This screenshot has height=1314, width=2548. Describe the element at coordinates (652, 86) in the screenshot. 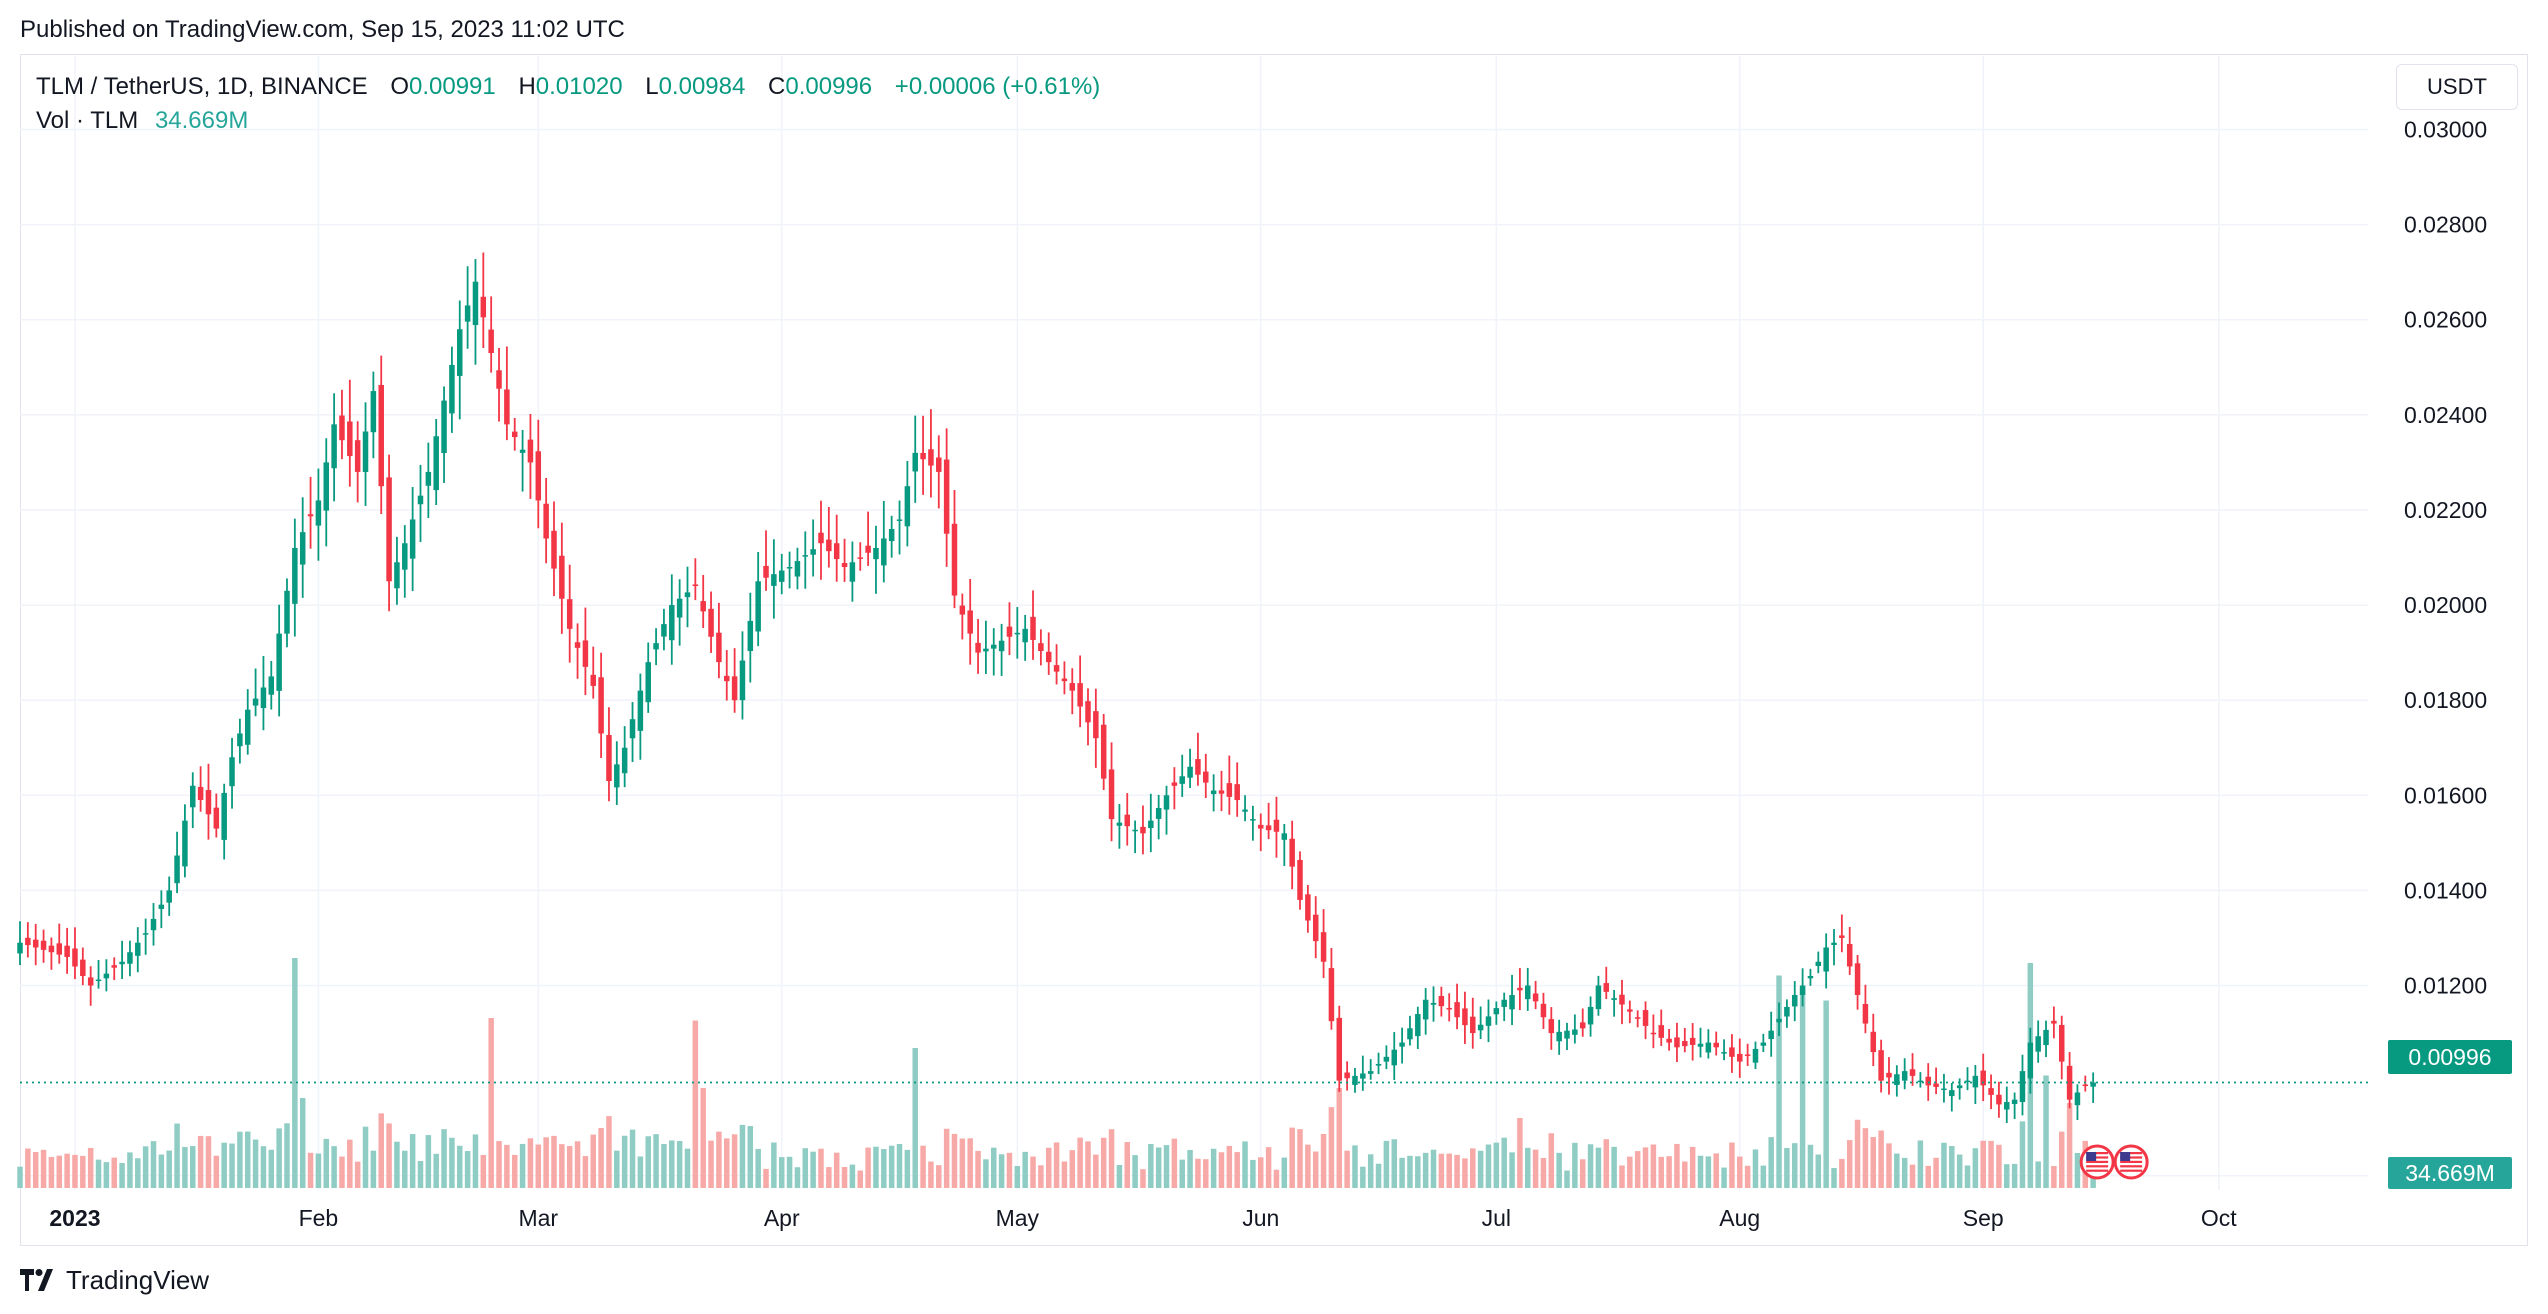

I see `low-label: L` at that location.